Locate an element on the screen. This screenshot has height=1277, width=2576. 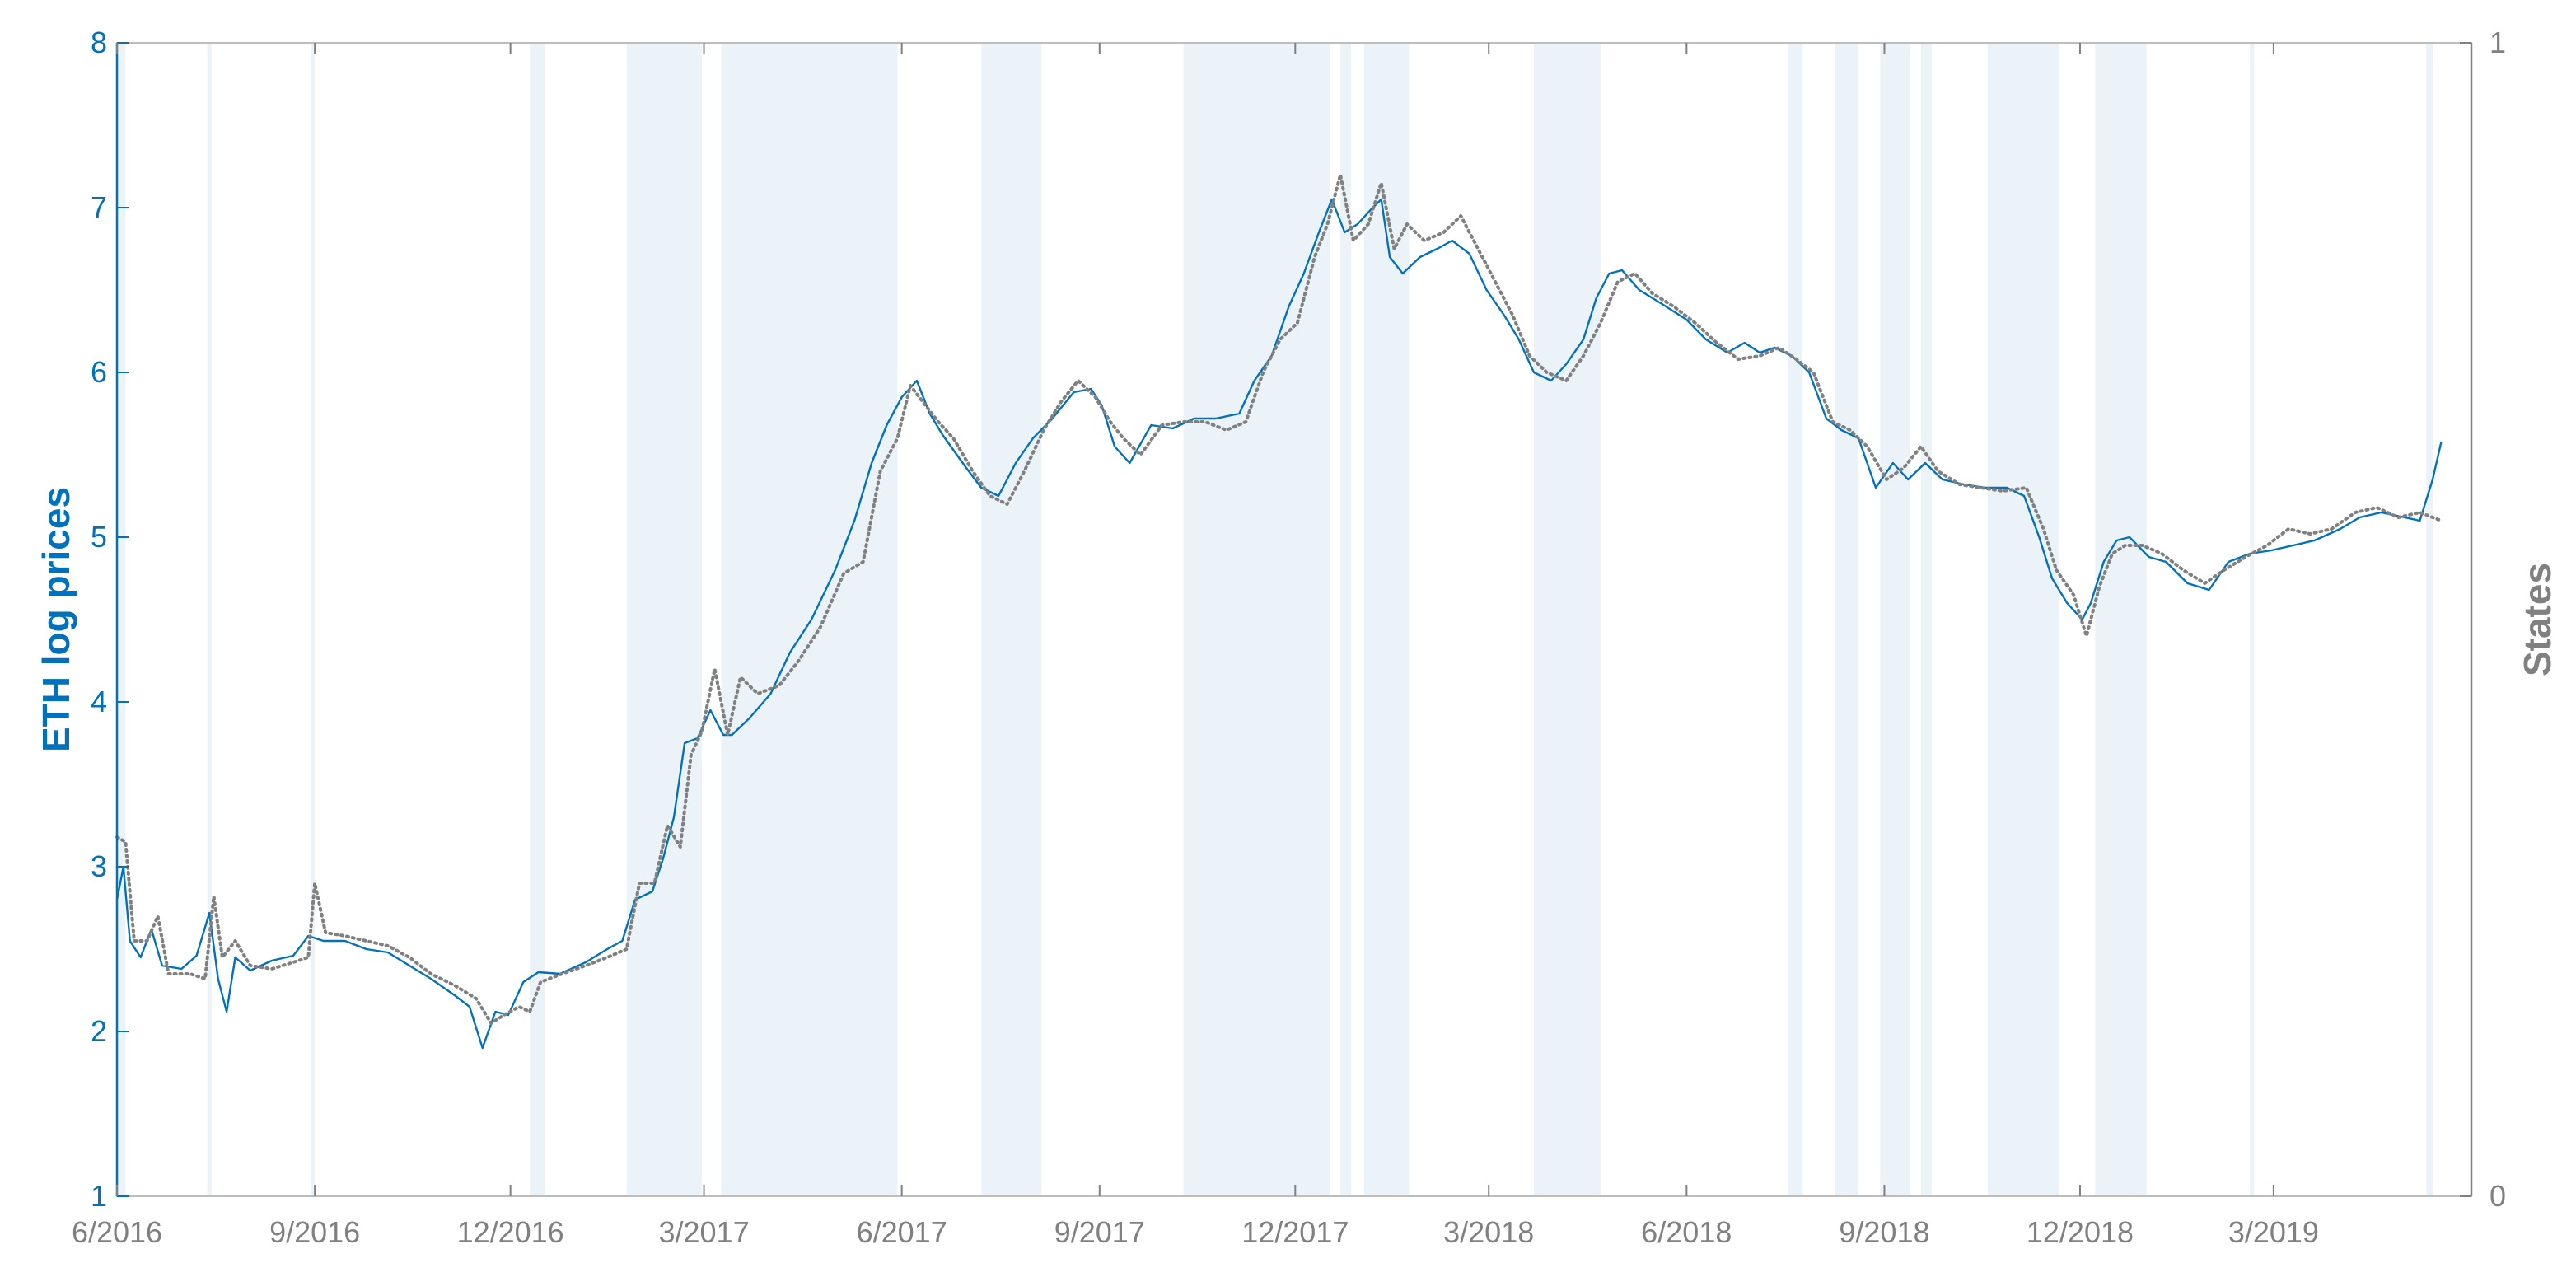
x-tick-label-6: 12/2017 is located at coordinates (1295, 1232).